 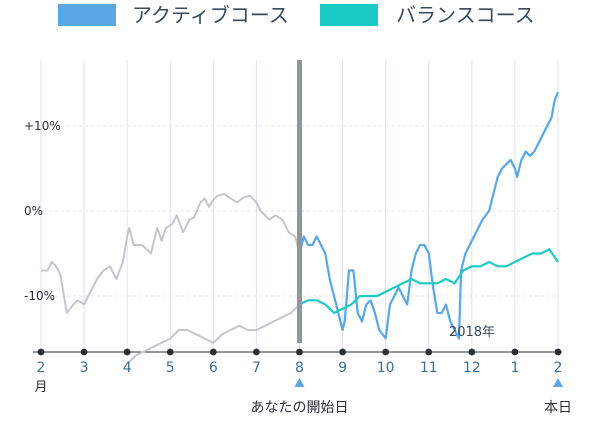 What do you see at coordinates (127, 368) in the screenshot?
I see `x-tick-label-3: 4` at bounding box center [127, 368].